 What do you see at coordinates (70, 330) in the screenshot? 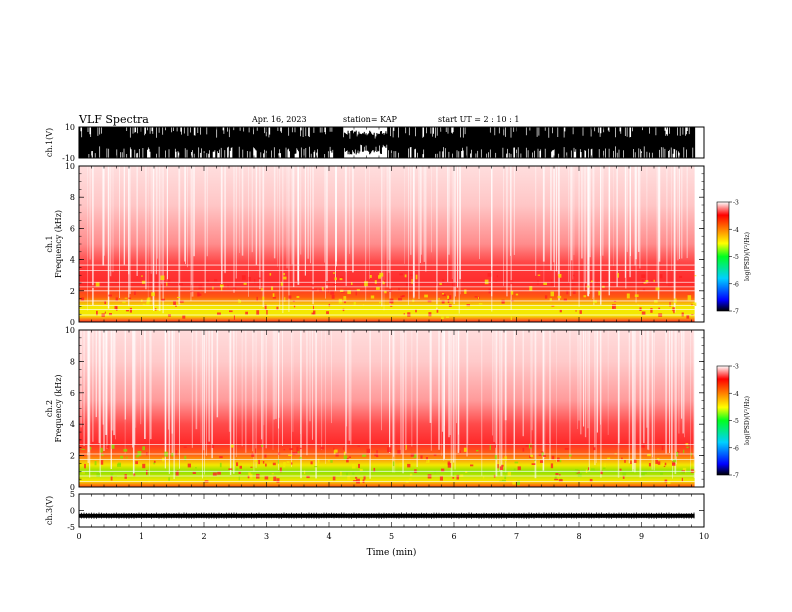
I see `y-tick-label: 10` at bounding box center [70, 330].